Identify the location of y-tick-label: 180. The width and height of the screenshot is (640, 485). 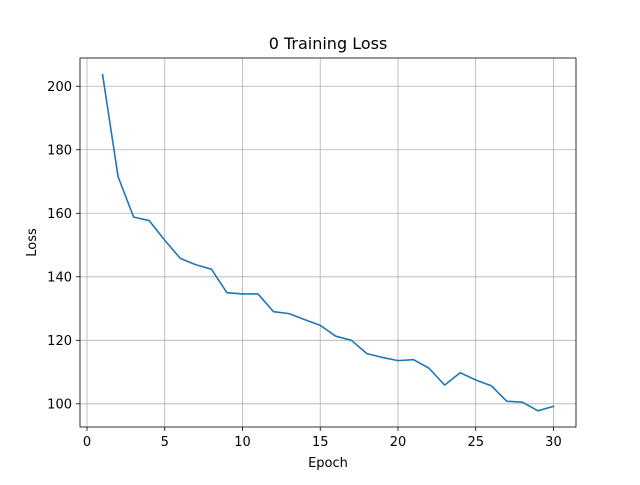
(59, 150).